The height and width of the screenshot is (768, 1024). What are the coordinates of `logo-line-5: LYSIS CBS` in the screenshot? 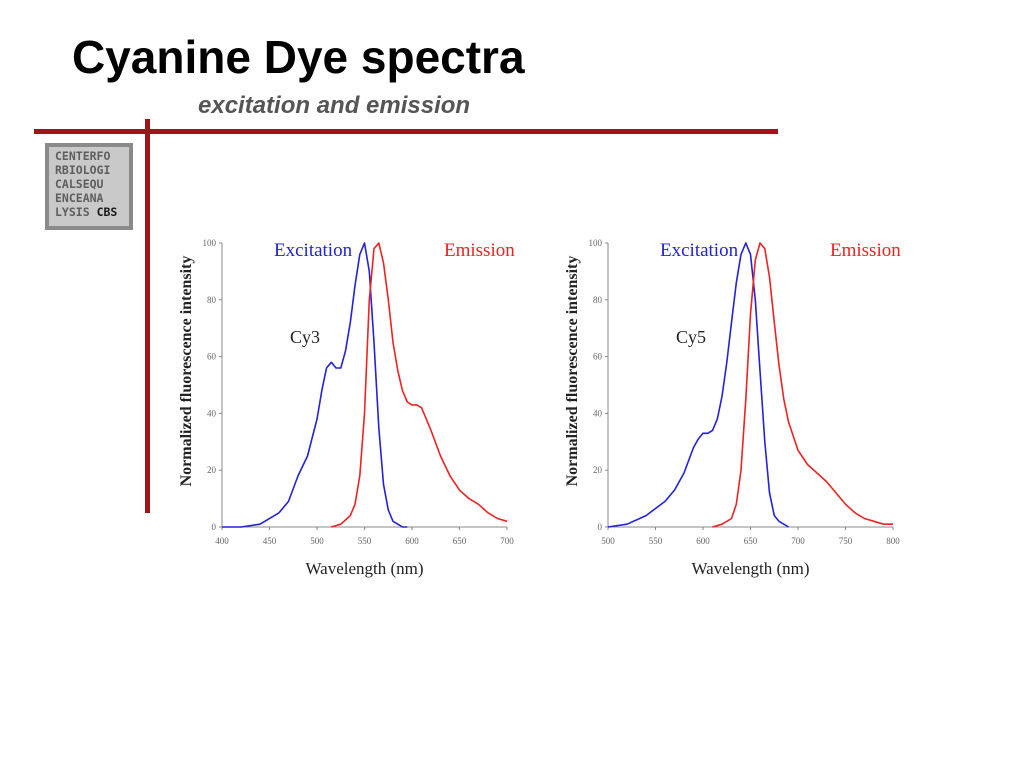 It's located at (86, 212).